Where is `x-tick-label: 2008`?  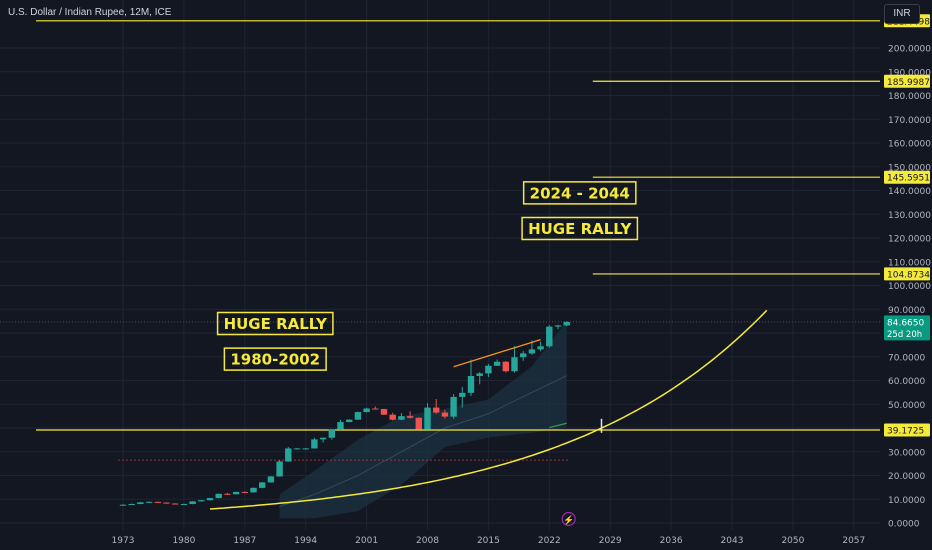 x-tick-label: 2008 is located at coordinates (427, 541).